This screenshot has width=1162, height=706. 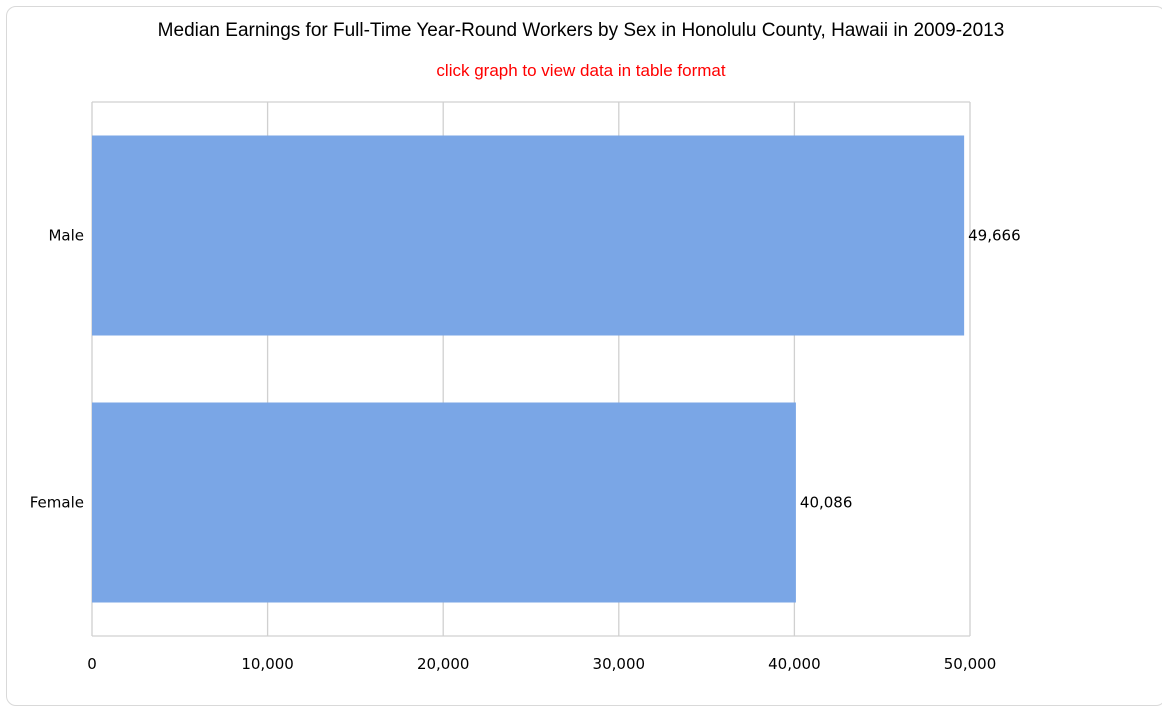 I want to click on x-tick-label: 40,000, so click(x=794, y=664).